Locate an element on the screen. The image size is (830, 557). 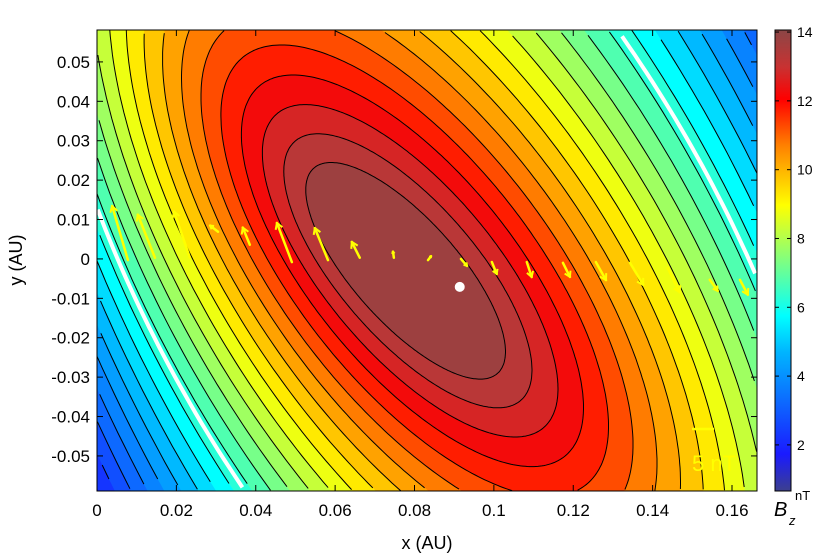
y-axis-label: y (AU) is located at coordinates (16, 260).